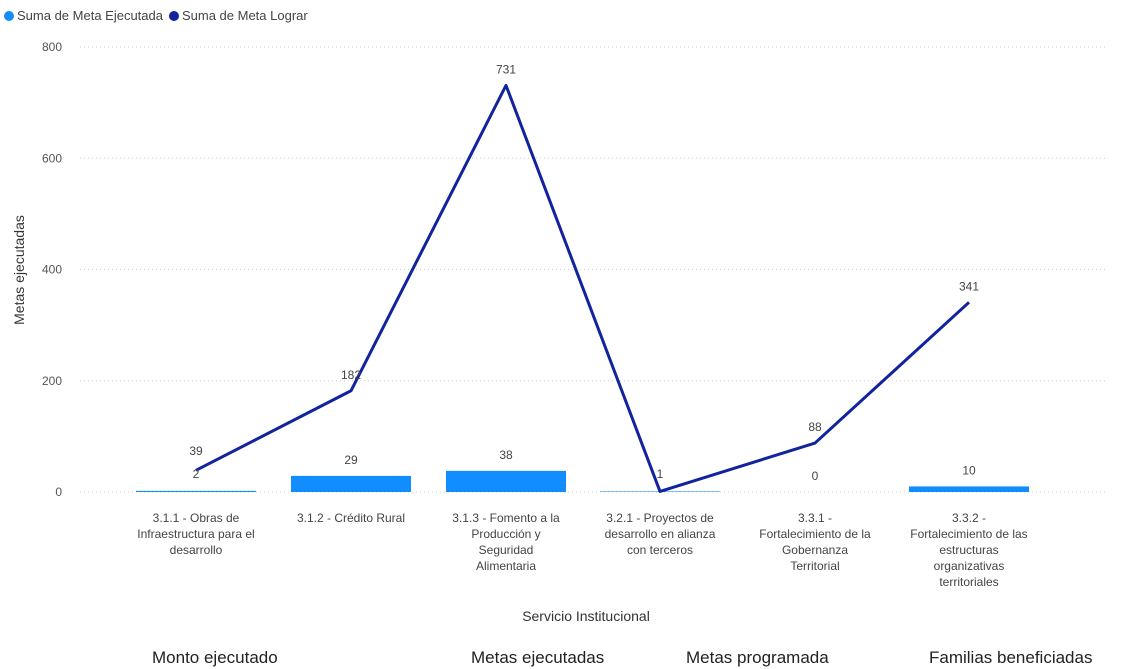 Image resolution: width=1126 pixels, height=669 pixels. I want to click on x-tick-label: 3.1.2 - Crédito Rural, so click(351, 518).